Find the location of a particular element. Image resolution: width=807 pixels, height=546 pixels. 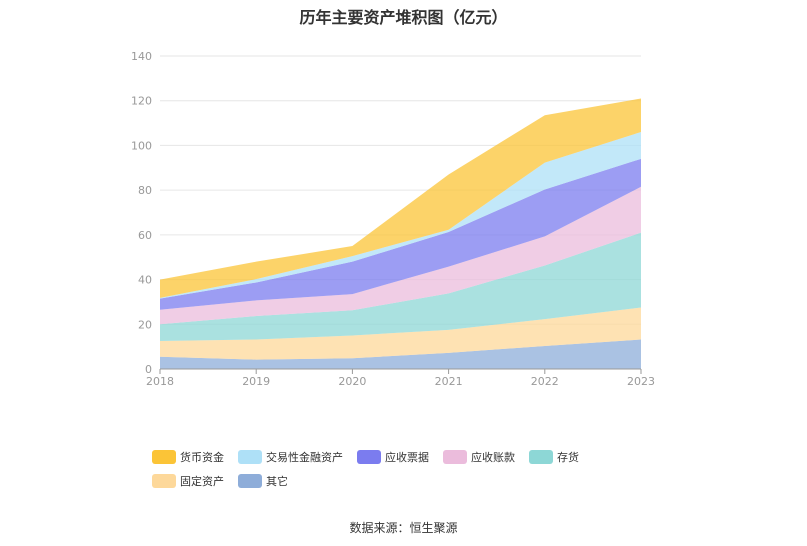

y-tick-label: 120 is located at coordinates (141, 101).